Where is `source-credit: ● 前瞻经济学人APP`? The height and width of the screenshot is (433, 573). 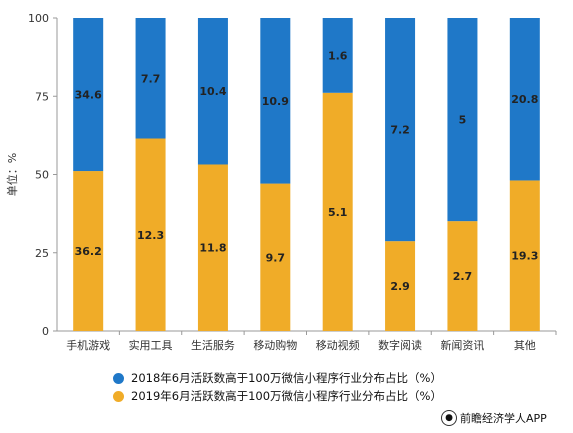
source-credit: ● 前瞻经济学人APP is located at coordinates (494, 418).